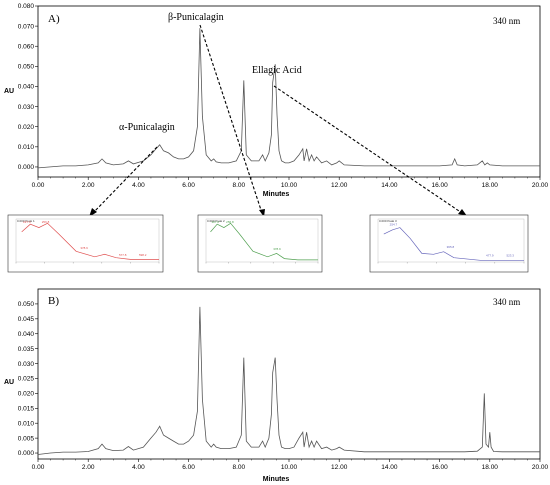 The height and width of the screenshot is (485, 550). I want to click on inset-title: 0.000 Peak 1, so click(26, 221).